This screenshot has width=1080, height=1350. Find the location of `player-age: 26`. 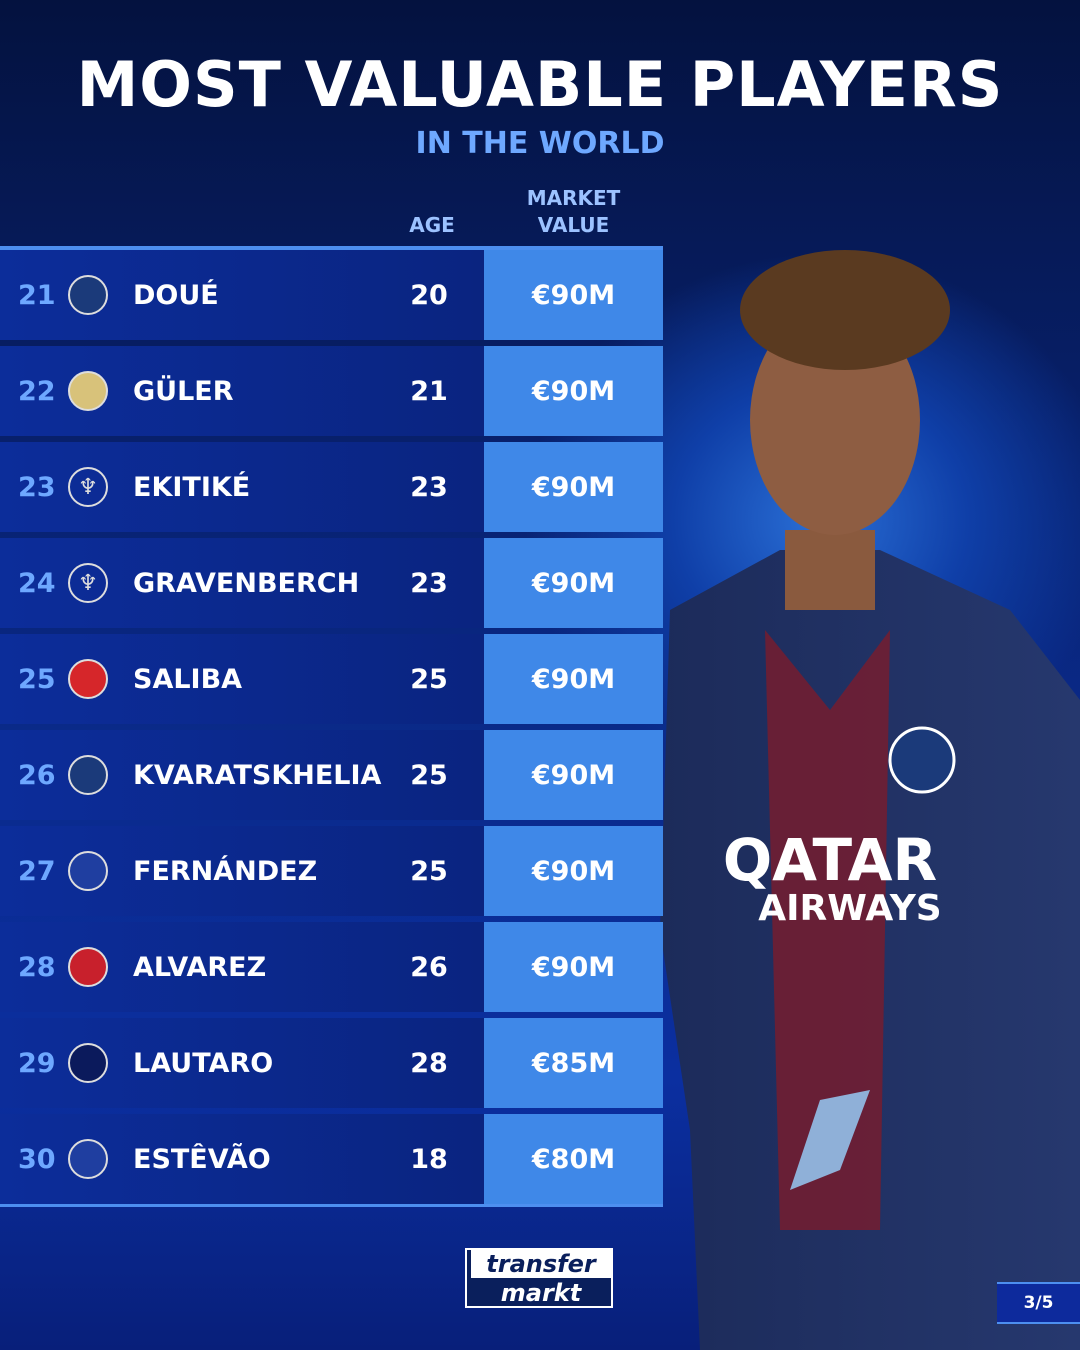

player-age: 26 is located at coordinates (429, 967).